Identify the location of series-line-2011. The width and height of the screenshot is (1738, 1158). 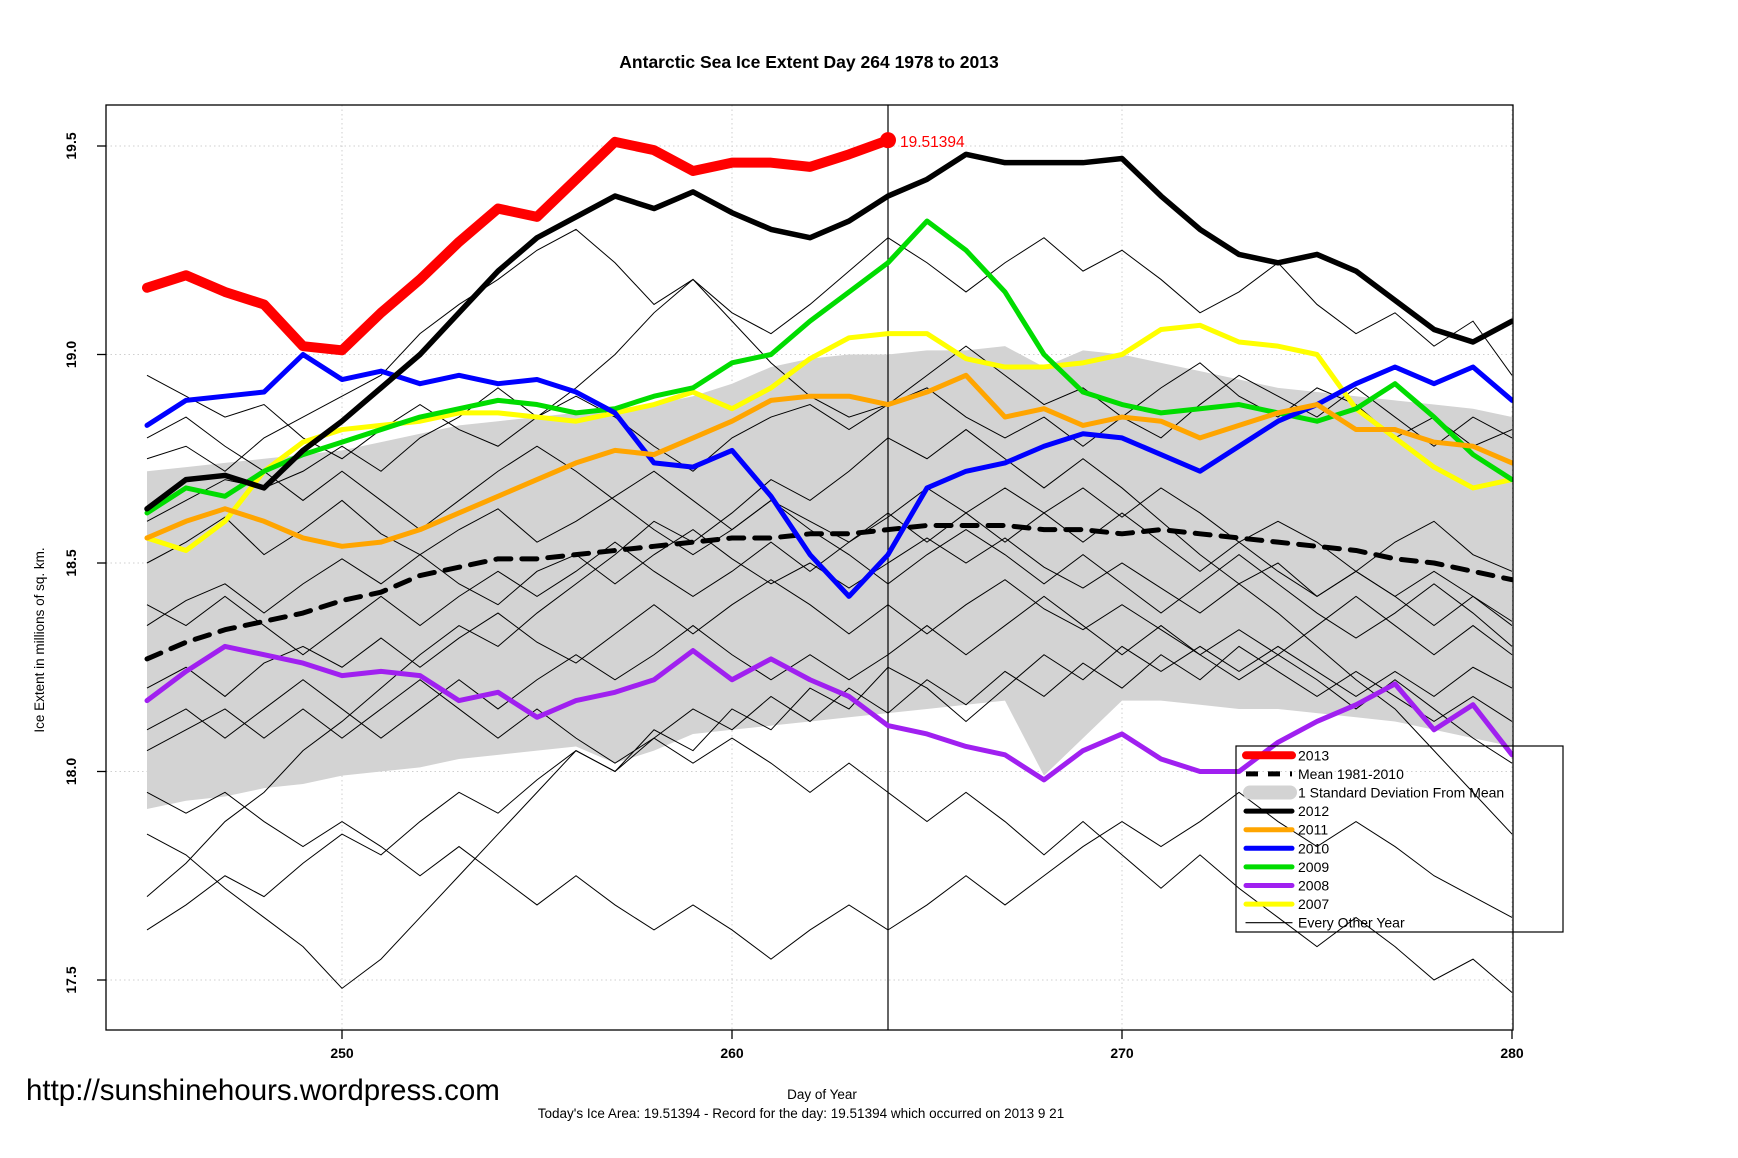
(828, 460).